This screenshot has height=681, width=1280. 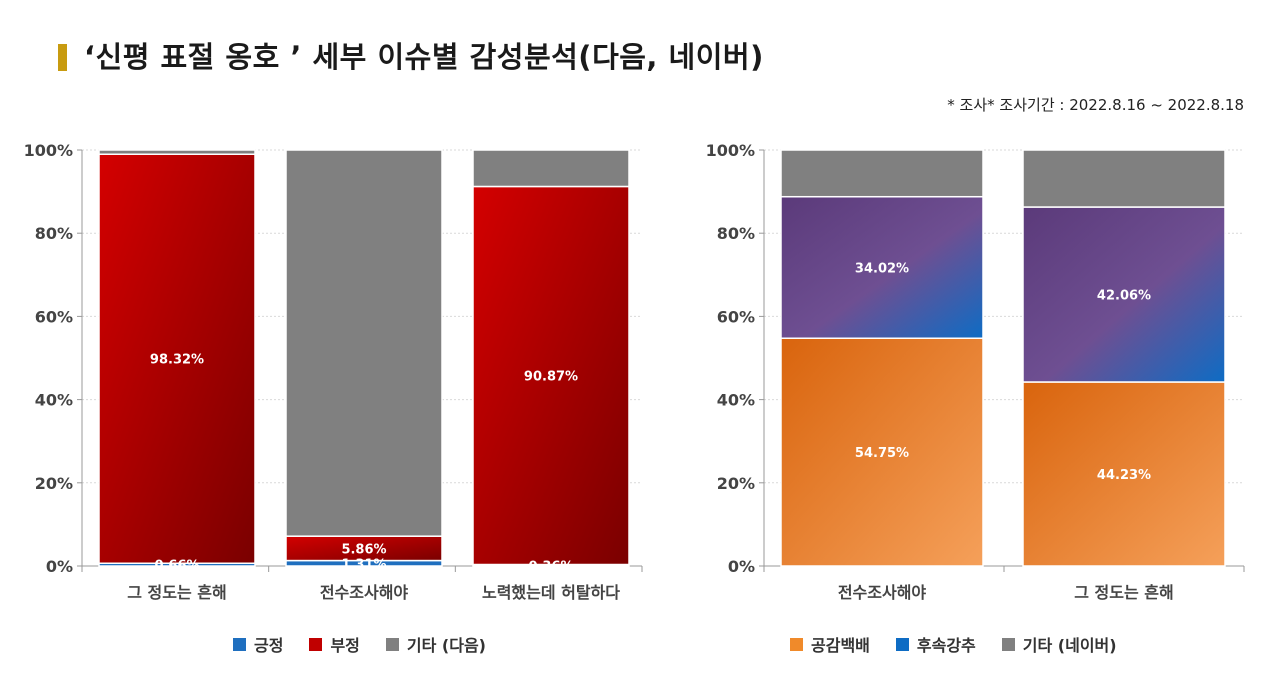 What do you see at coordinates (551, 592) in the screenshot?
I see `category-label: 노력했는데 허탈하다` at bounding box center [551, 592].